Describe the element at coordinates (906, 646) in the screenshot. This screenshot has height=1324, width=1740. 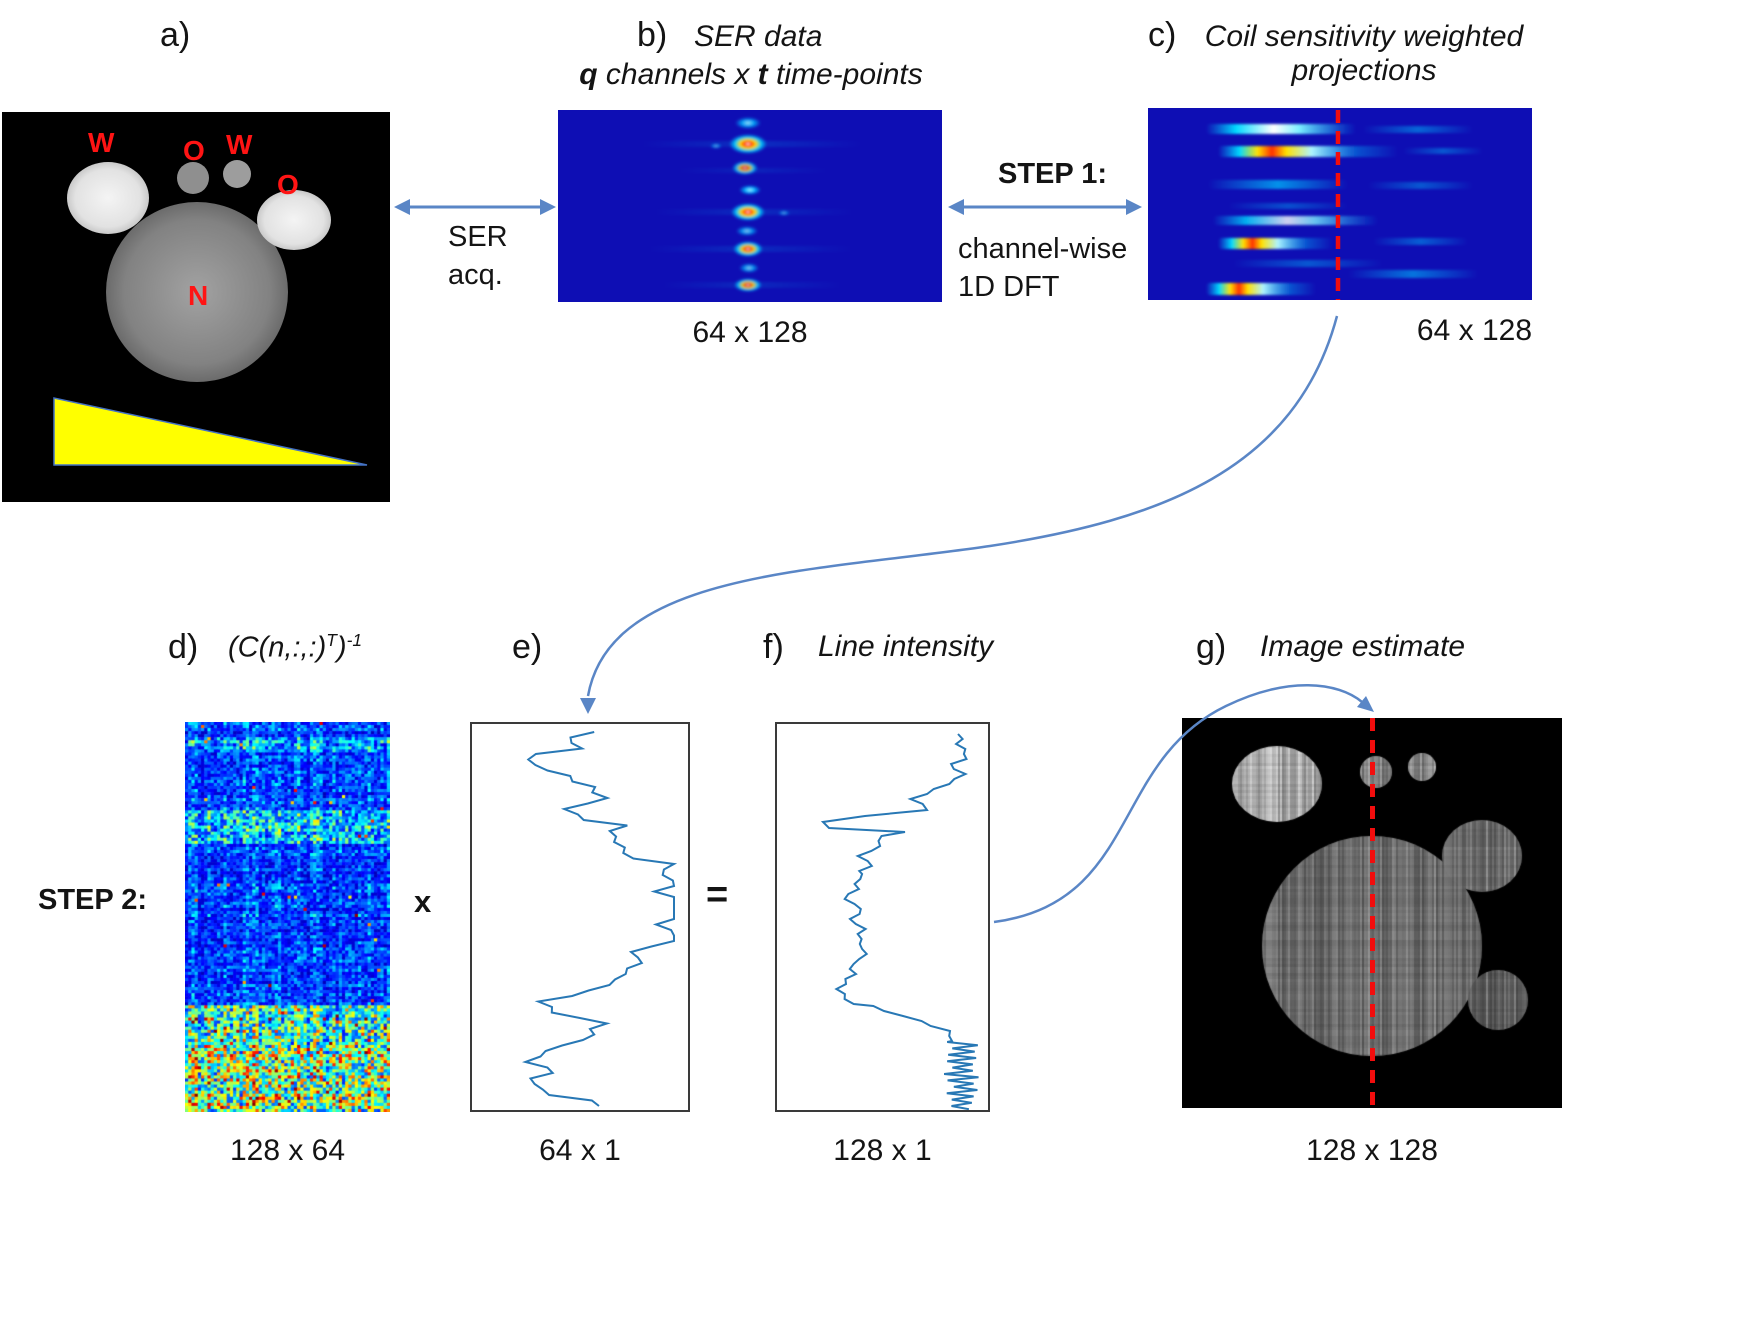
I see `panel-f-title: Line intensity` at that location.